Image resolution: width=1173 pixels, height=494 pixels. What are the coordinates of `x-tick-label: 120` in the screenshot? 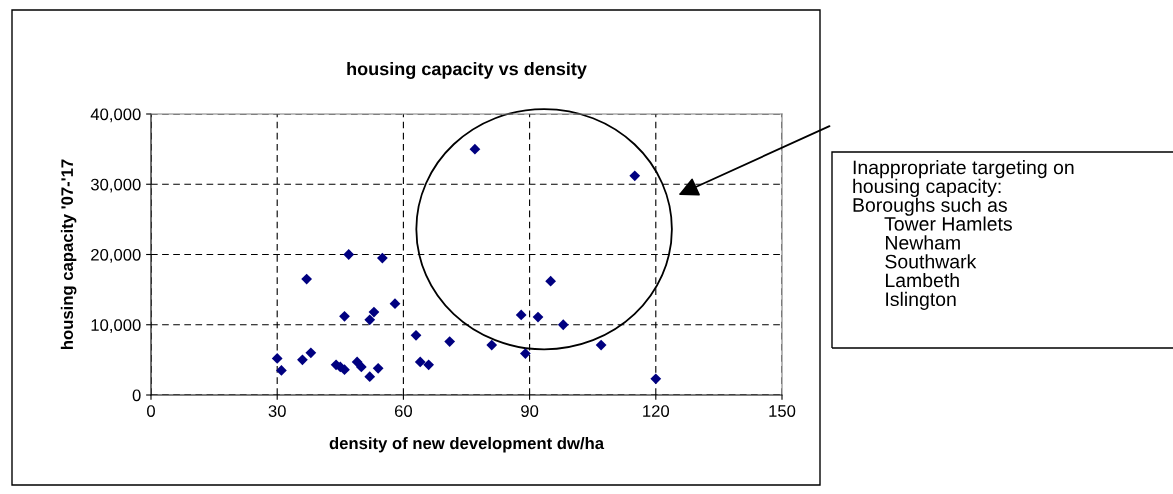 It's located at (656, 411).